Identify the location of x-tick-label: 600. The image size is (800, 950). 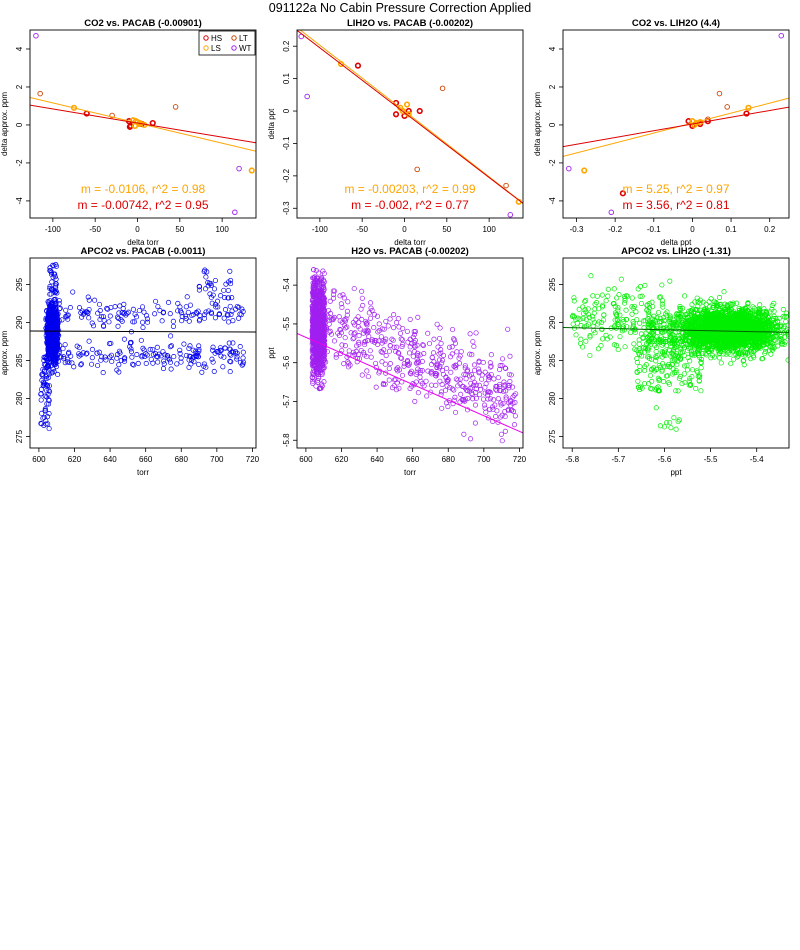
(39, 459).